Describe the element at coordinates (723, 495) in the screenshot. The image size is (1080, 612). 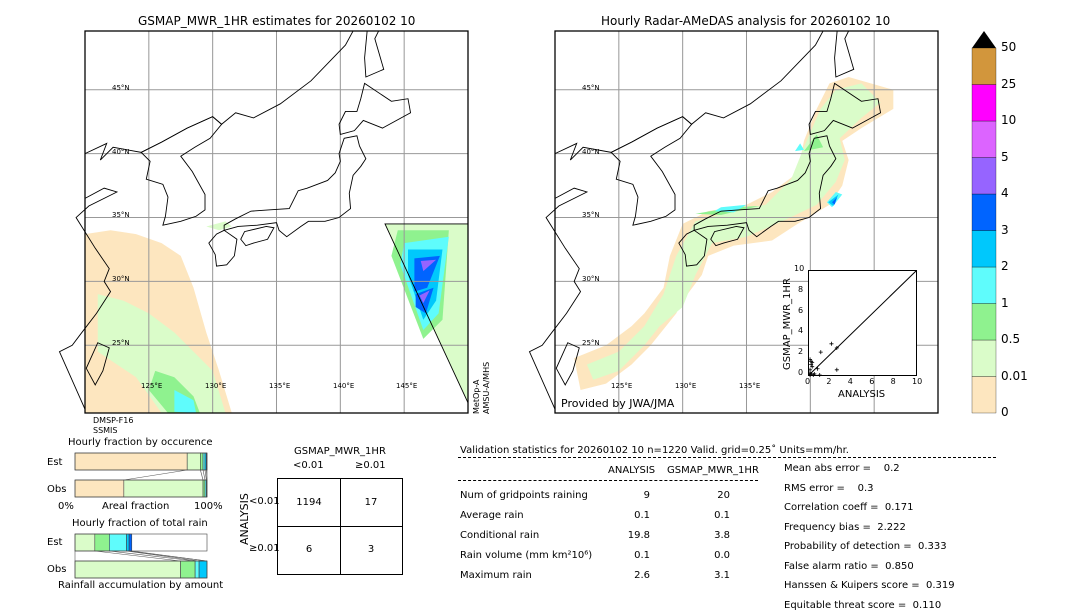
I see `stats-gsmap-value: 20` at that location.